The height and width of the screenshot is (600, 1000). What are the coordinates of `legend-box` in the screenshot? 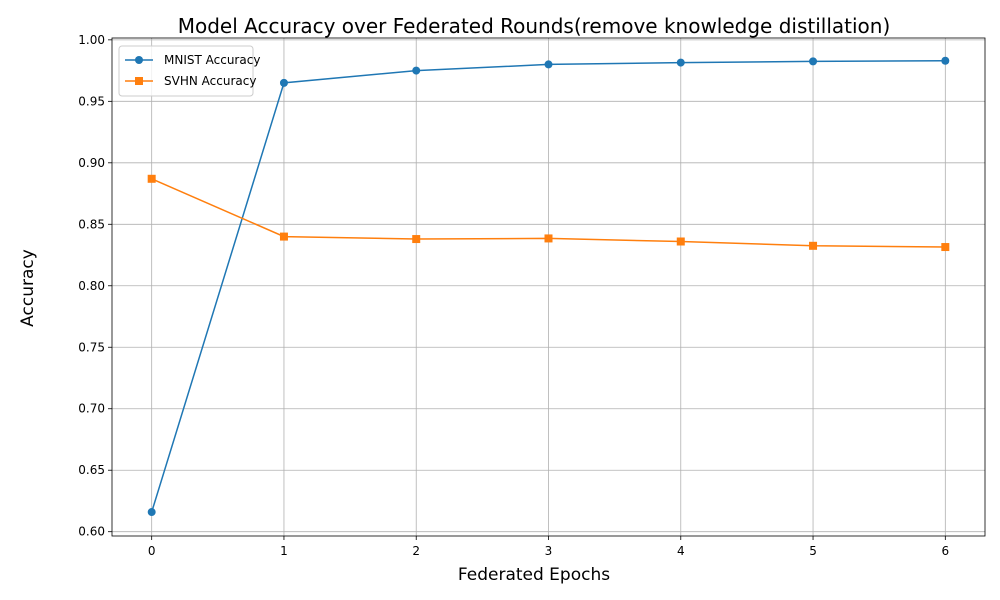 It's located at (186, 71).